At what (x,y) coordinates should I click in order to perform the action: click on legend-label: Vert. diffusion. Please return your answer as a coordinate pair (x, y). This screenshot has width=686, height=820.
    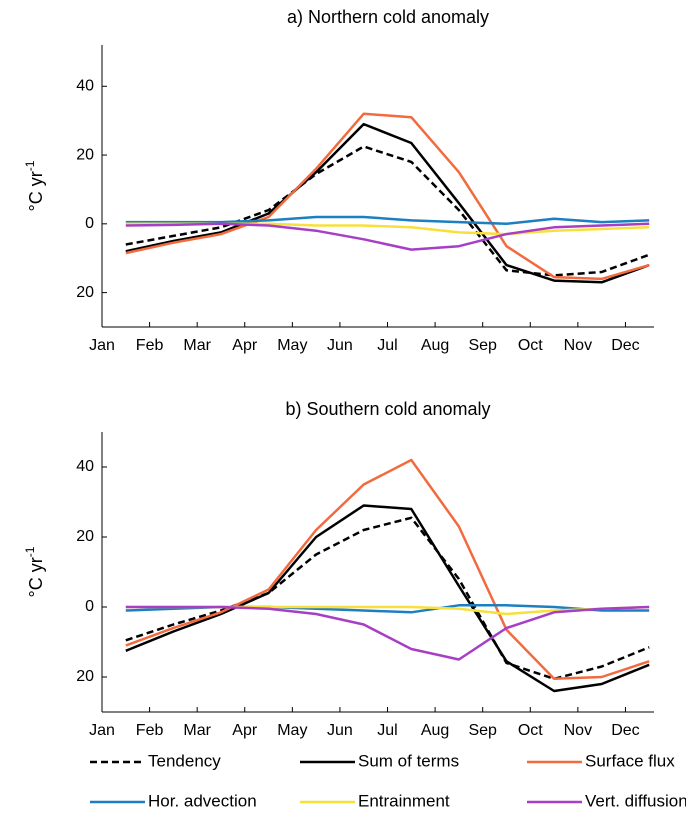
    Looking at the image, I should click on (635, 800).